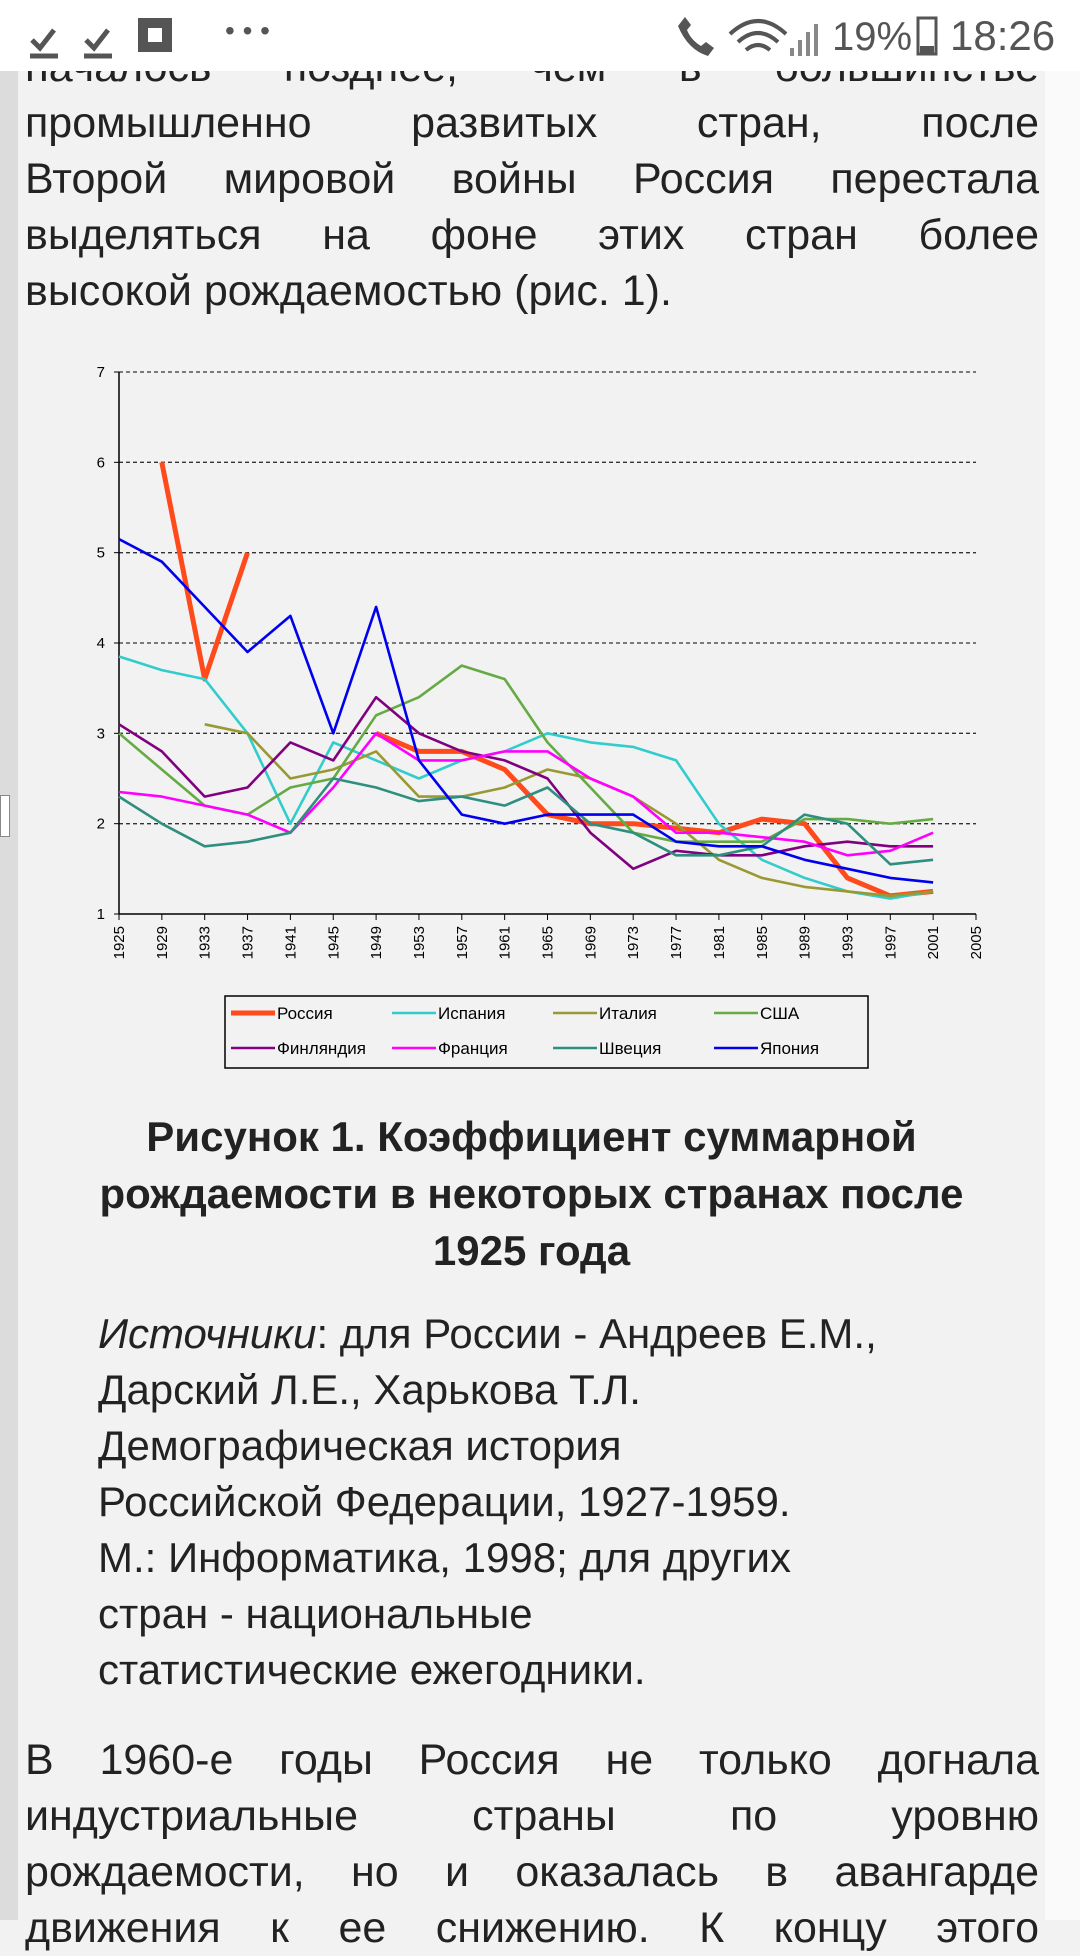 This screenshot has height=1956, width=1080. I want to click on source-text: стран - национальные, so click(315, 1613).